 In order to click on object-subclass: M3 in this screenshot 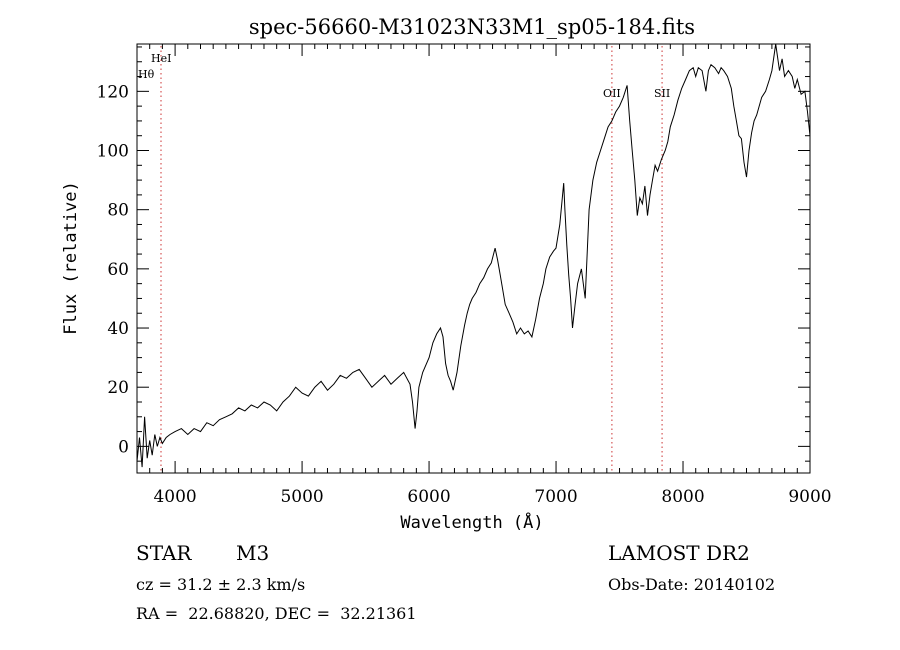, I will do `click(253, 553)`.